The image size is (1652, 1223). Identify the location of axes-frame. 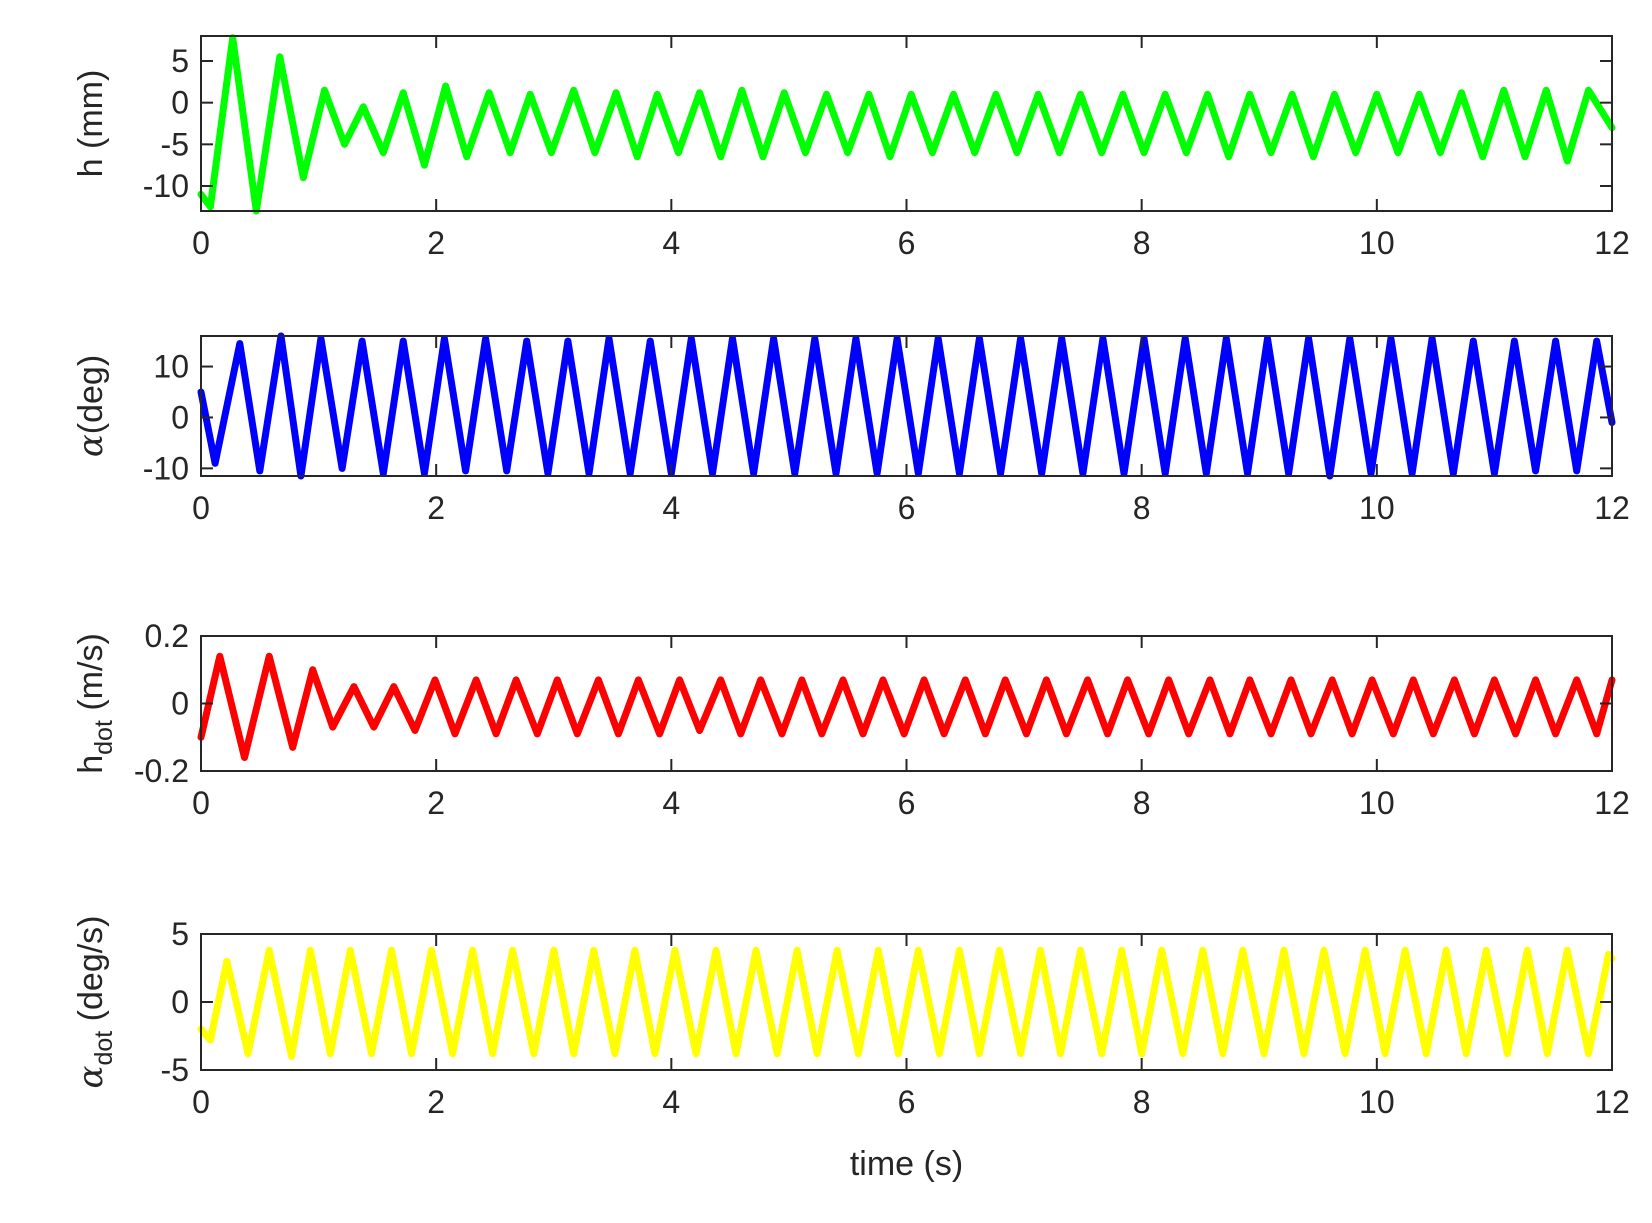
(906, 703).